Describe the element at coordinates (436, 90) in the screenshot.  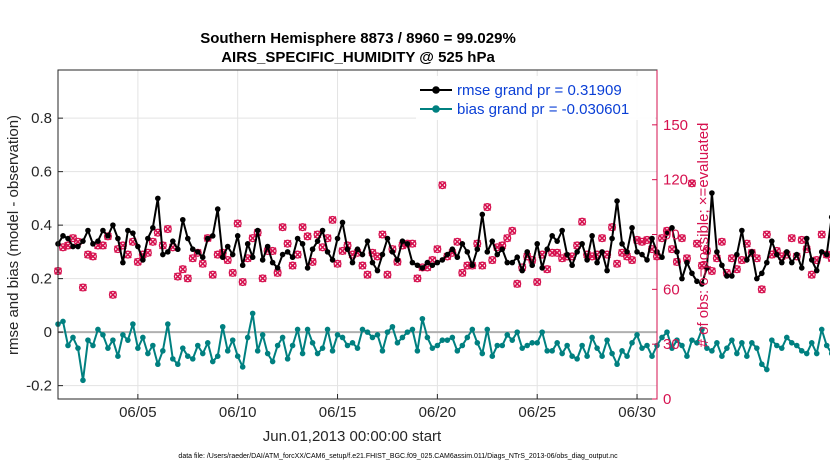
I see `legend-rmse-marker` at that location.